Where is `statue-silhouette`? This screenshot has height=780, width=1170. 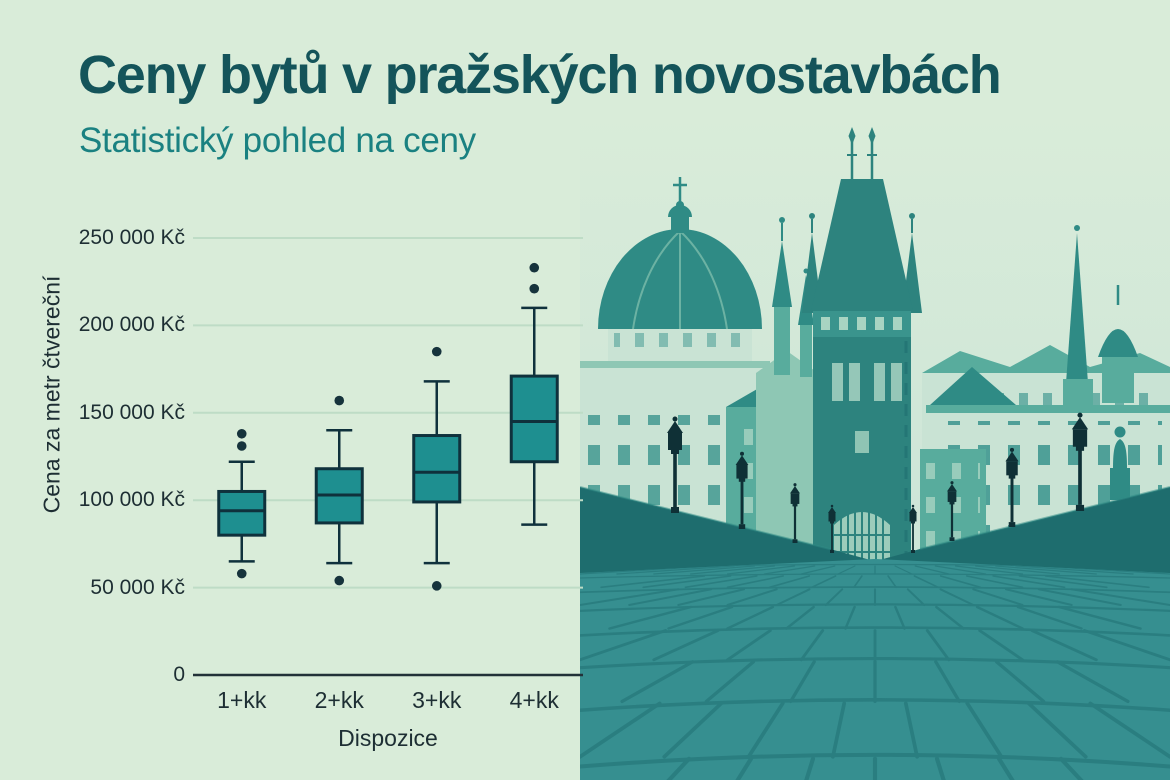 statue-silhouette is located at coordinates (1120, 463).